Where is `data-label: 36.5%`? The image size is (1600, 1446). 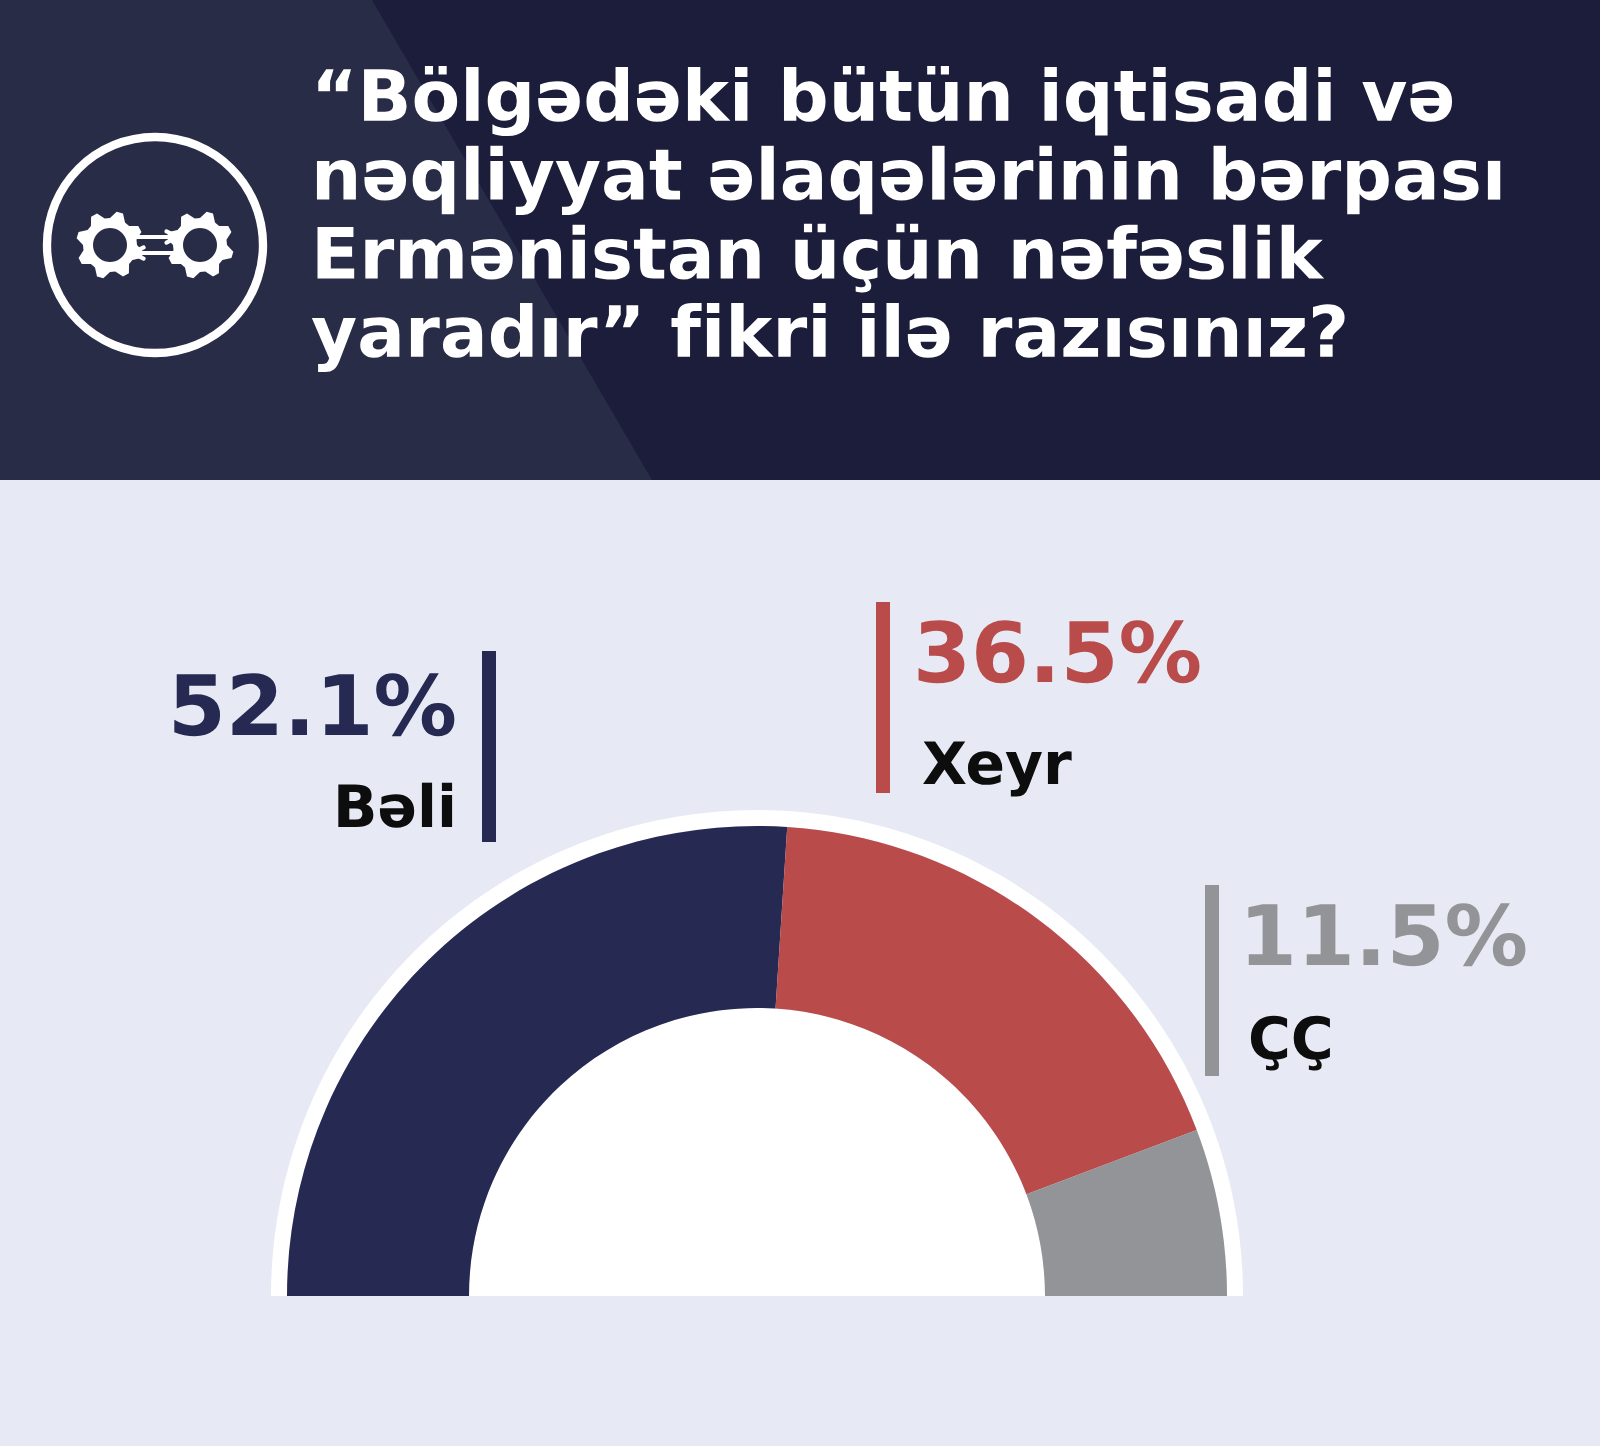
data-label: 36.5% is located at coordinates (1059, 652).